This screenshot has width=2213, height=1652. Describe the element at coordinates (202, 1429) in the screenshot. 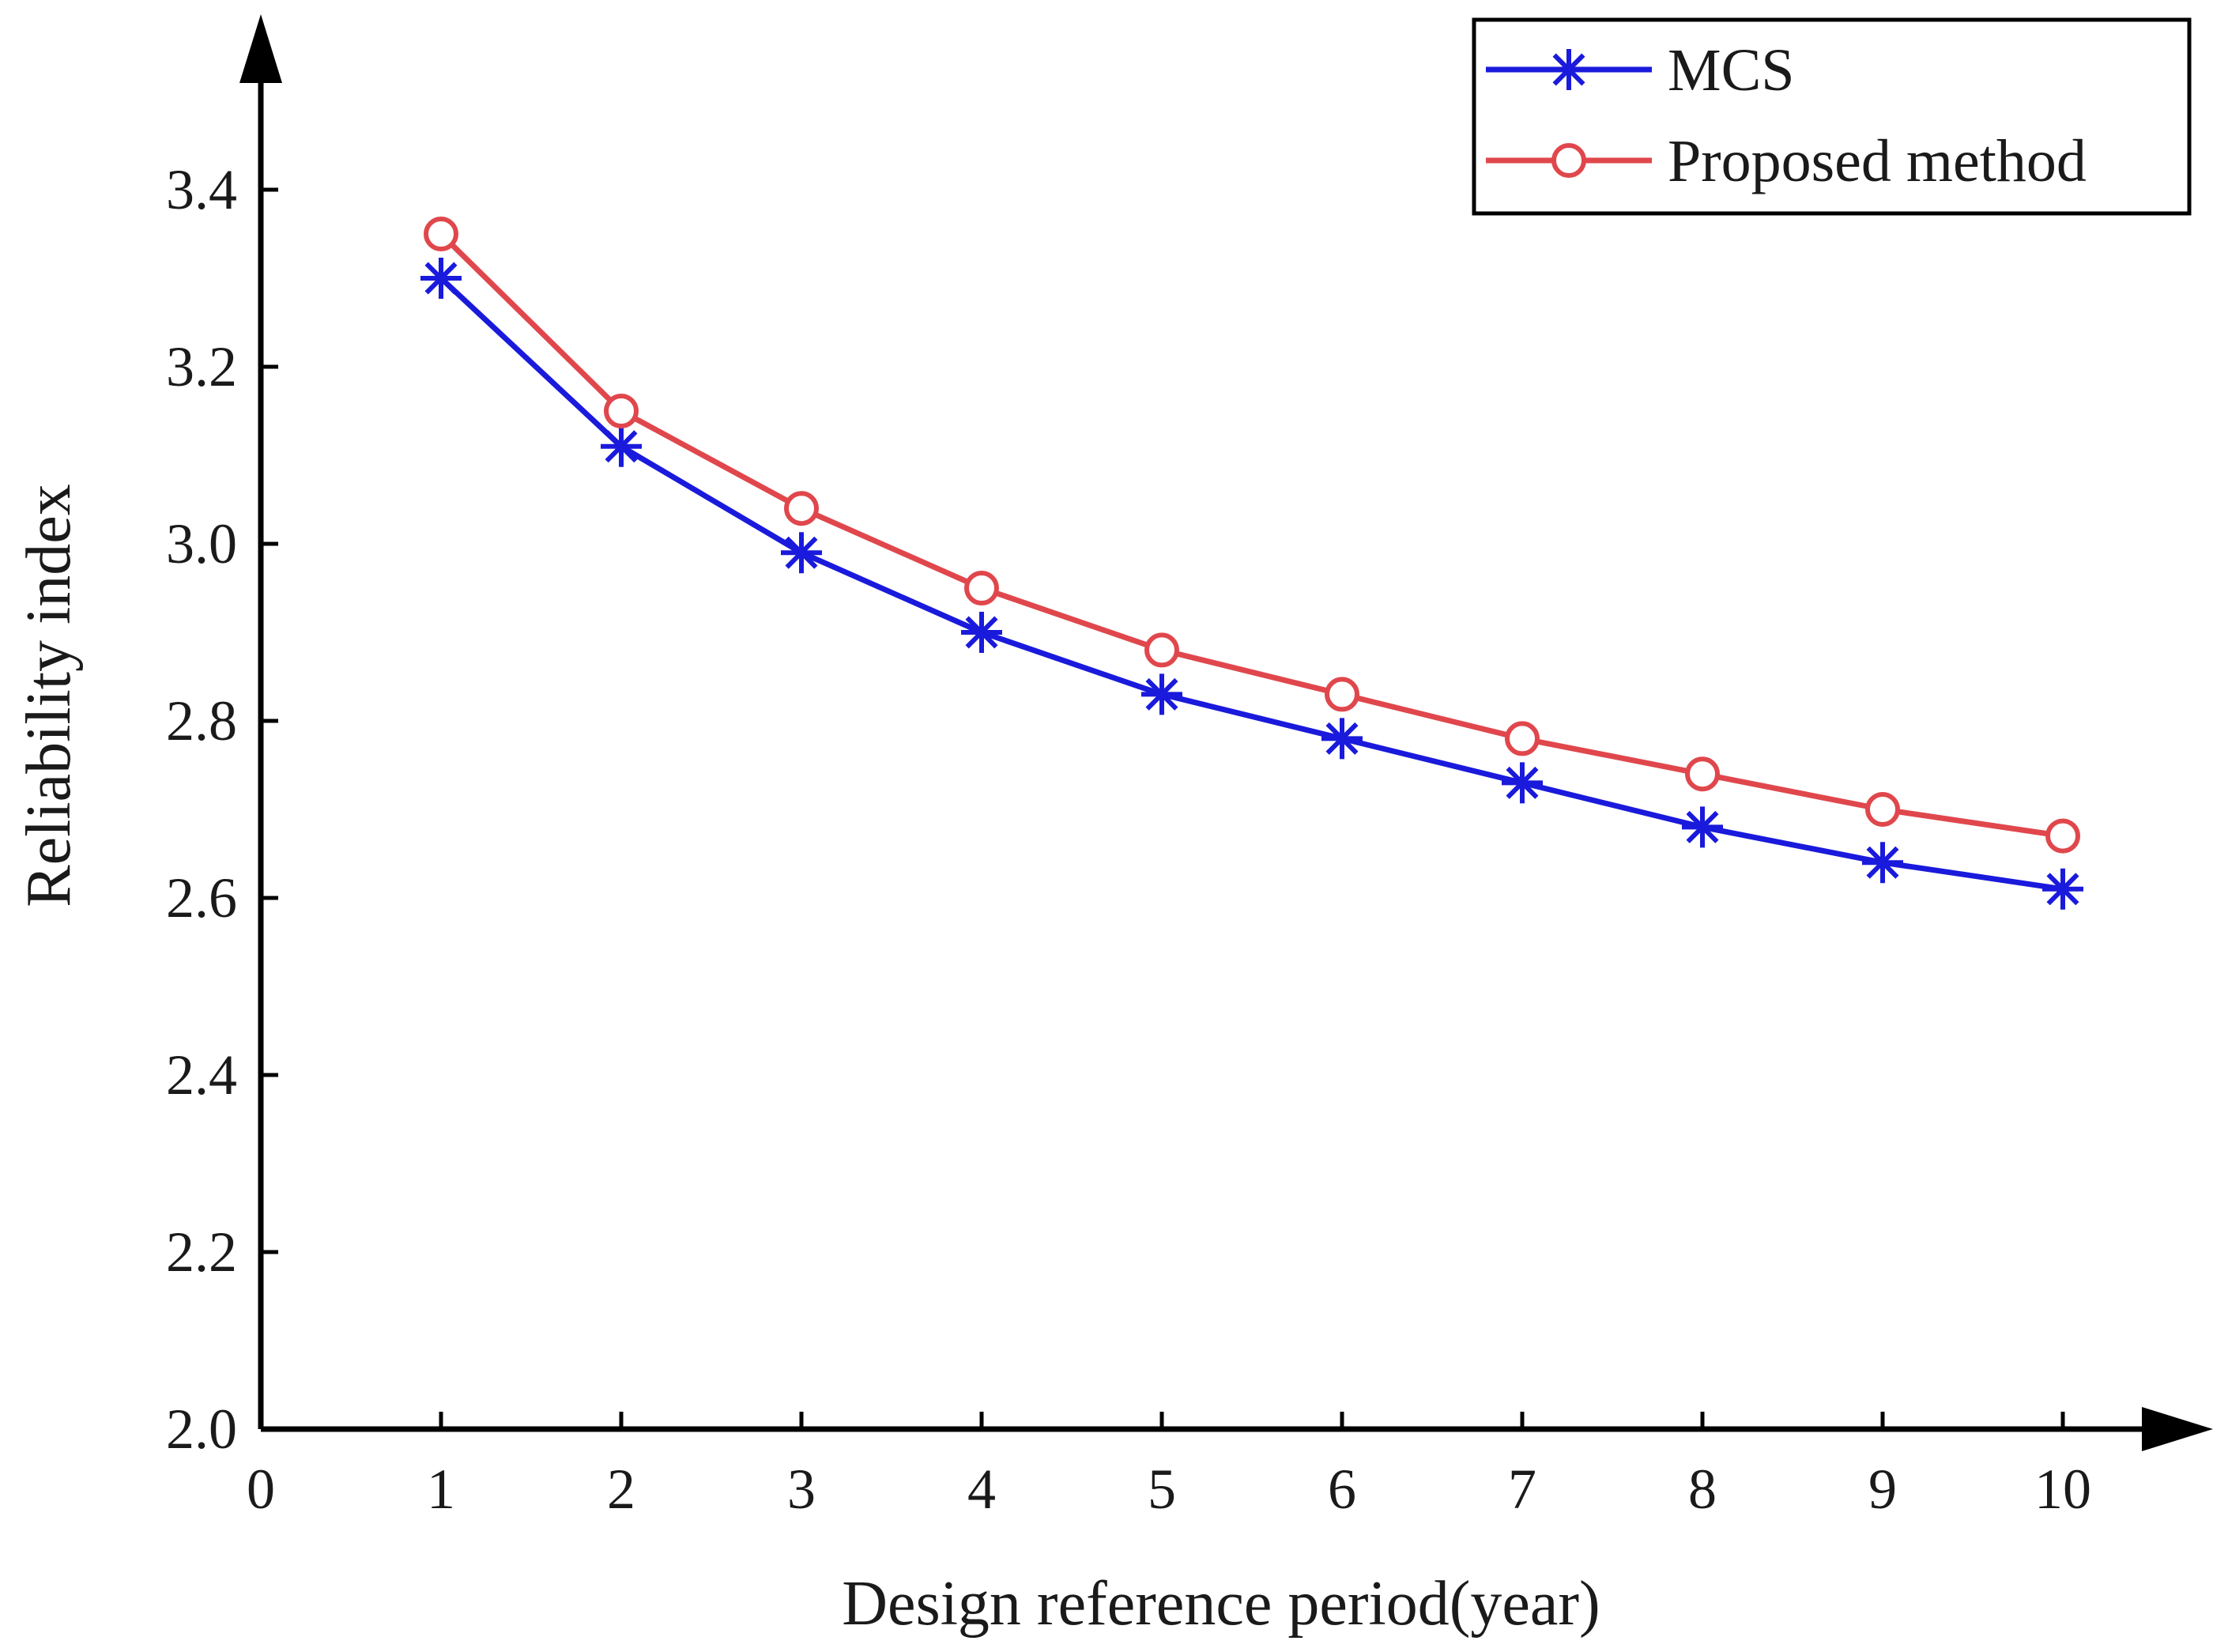

I see `y-tick-label: 2.0` at that location.